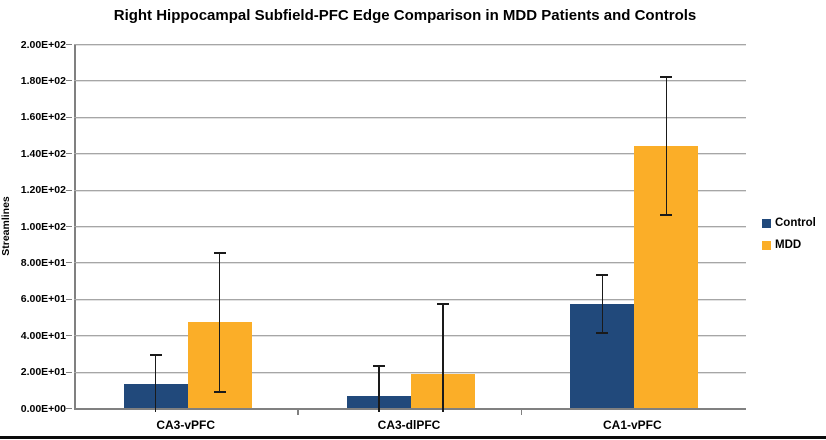  Describe the element at coordinates (43, 190) in the screenshot. I see `y-tick-label: 1.20E+02` at that location.